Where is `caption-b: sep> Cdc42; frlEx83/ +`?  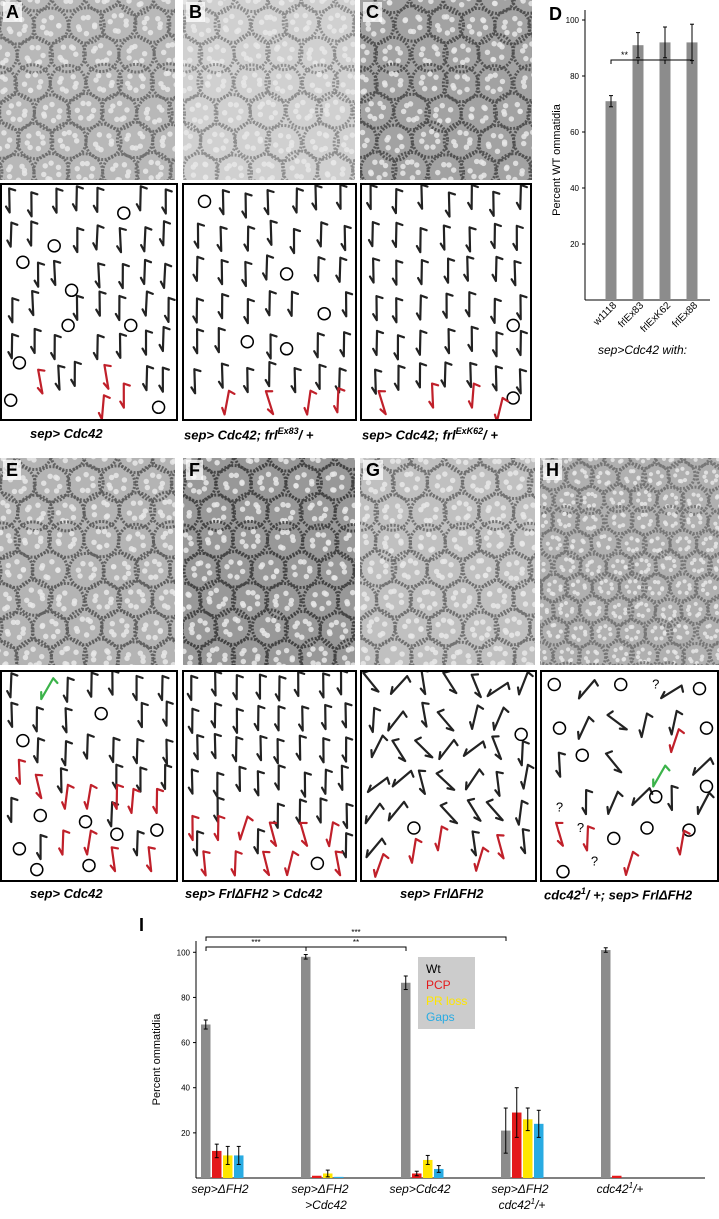
caption-b: sep> Cdc42; frlEx83/ + is located at coordinates (249, 434).